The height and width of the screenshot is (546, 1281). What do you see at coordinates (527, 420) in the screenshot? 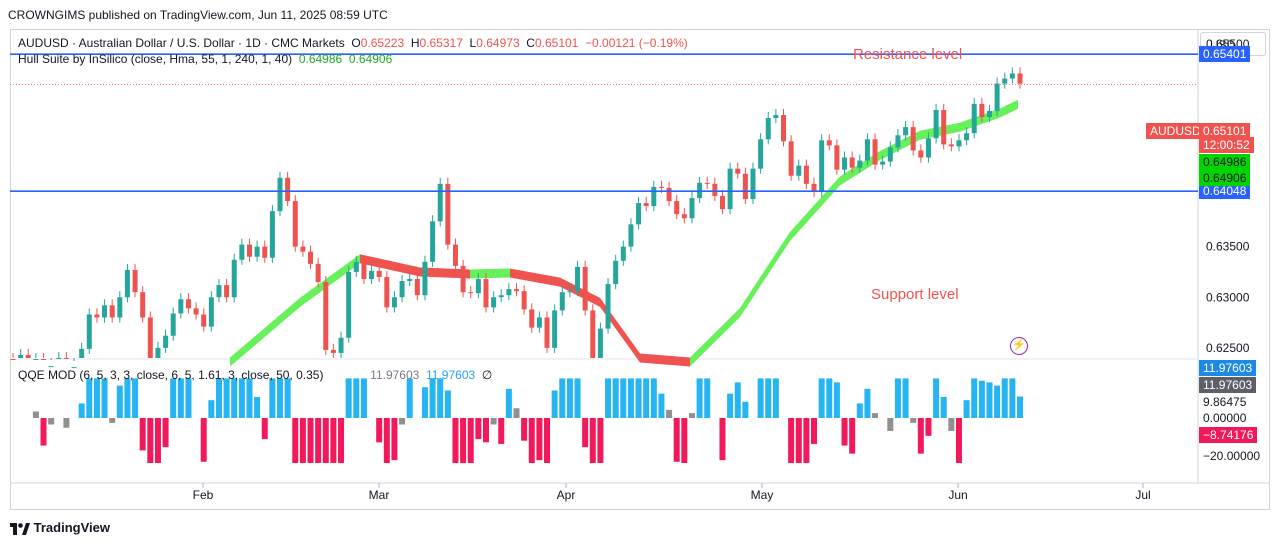
I see `qqe-histogram` at bounding box center [527, 420].